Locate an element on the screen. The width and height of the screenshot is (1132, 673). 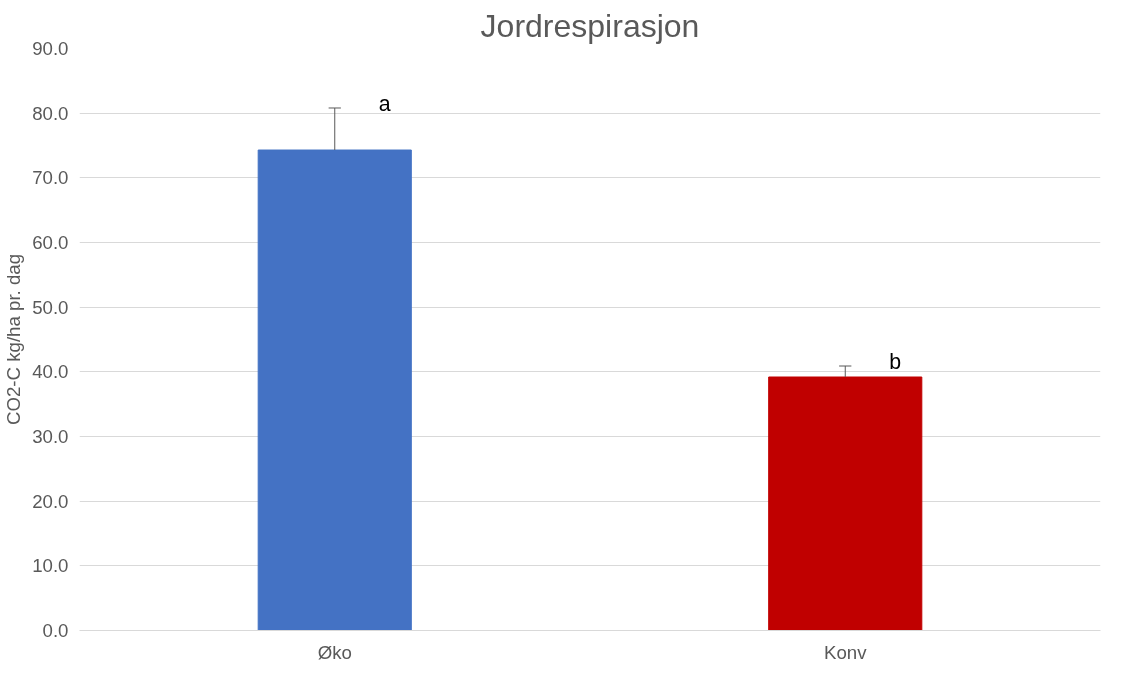
y-tick-label: 30.0 is located at coordinates (50, 436).